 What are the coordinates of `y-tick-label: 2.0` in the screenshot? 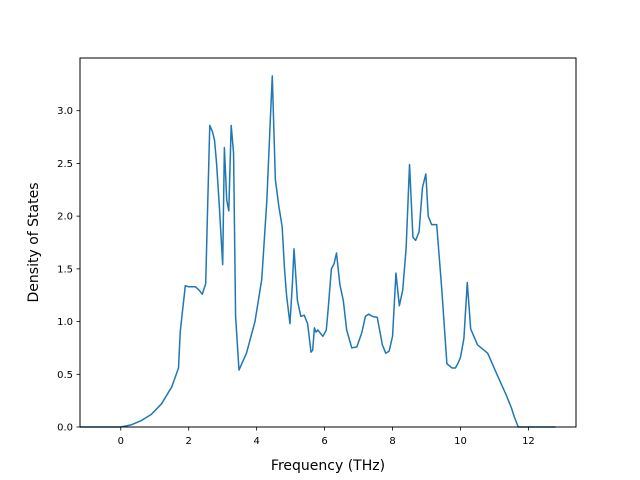 It's located at (65, 217).